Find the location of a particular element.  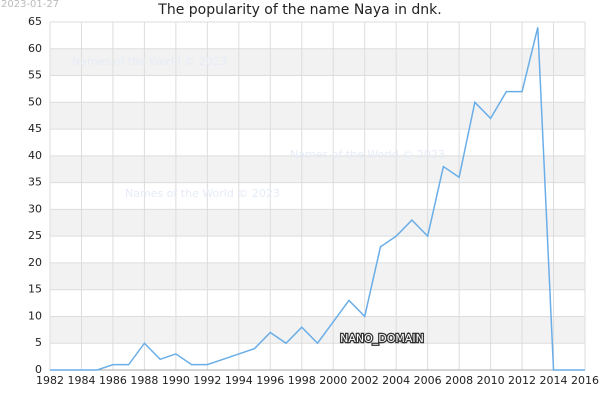

x-tick-label: 1996 is located at coordinates (270, 380).